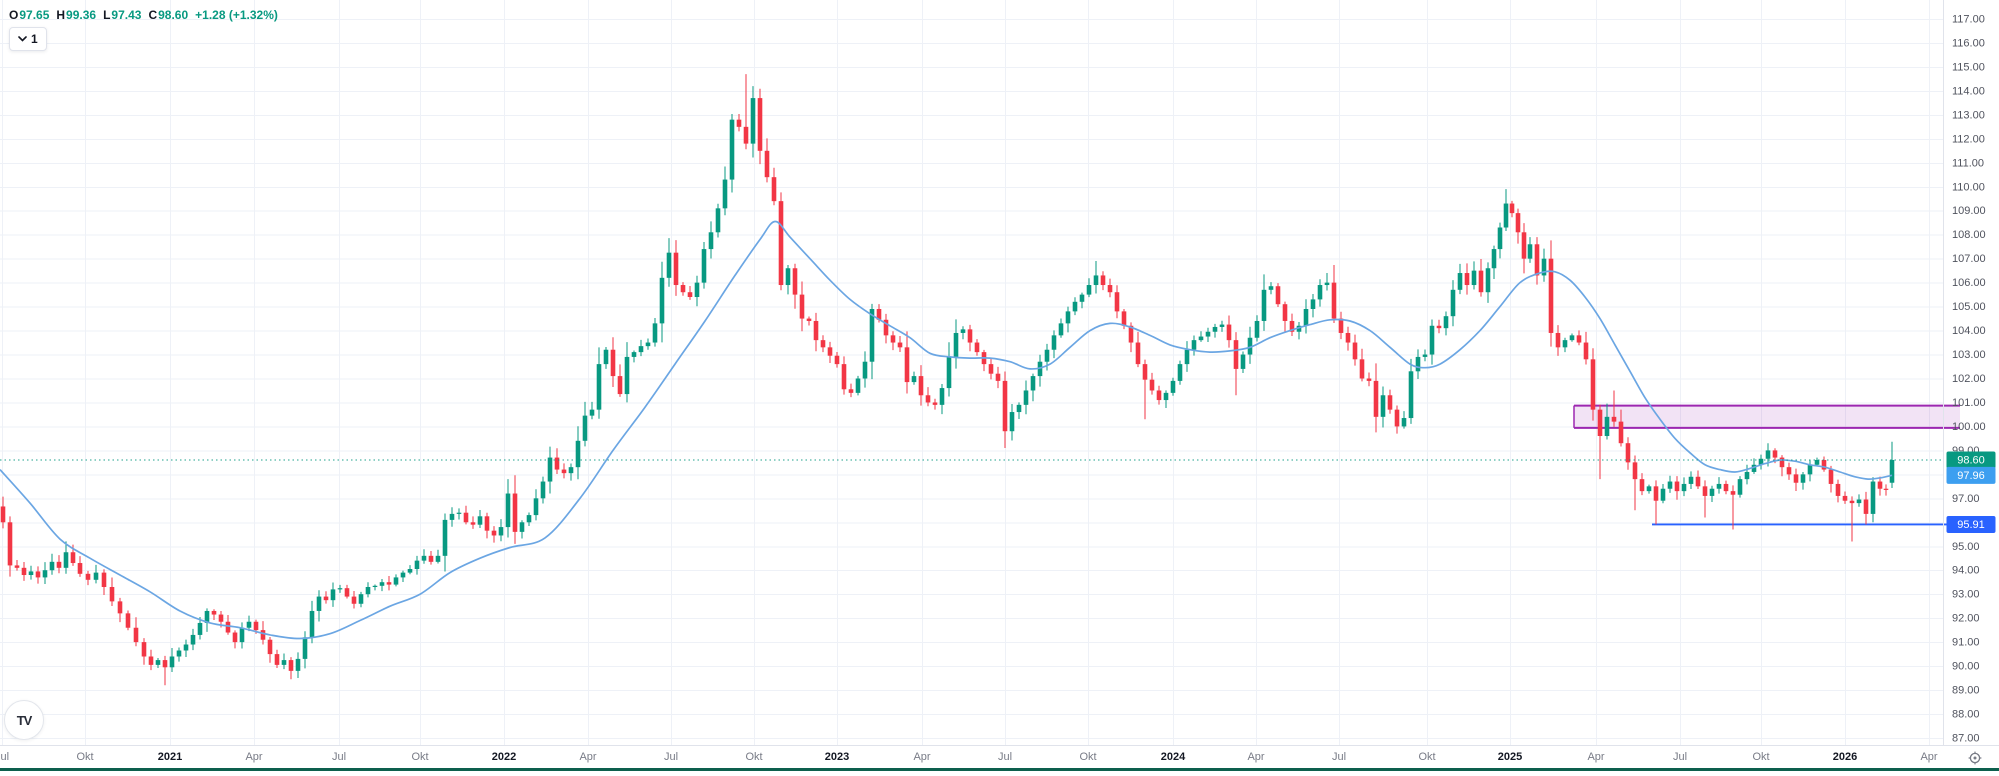 This screenshot has width=1999, height=776. I want to click on high-value: 99.36, so click(81, 15).